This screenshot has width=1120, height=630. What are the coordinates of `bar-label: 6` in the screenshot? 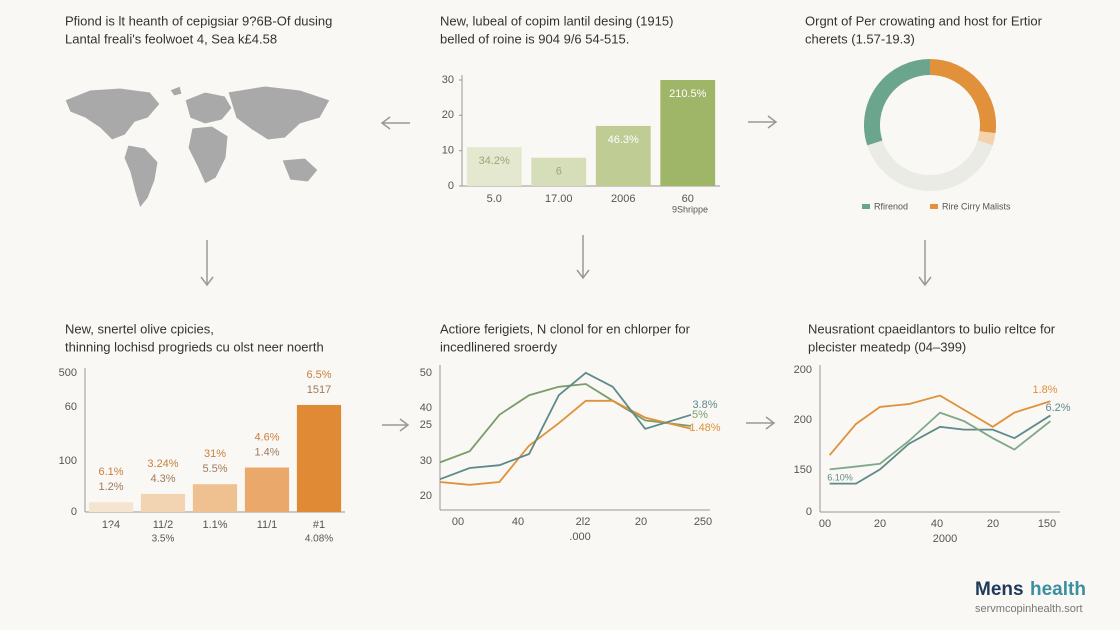 It's located at (559, 172).